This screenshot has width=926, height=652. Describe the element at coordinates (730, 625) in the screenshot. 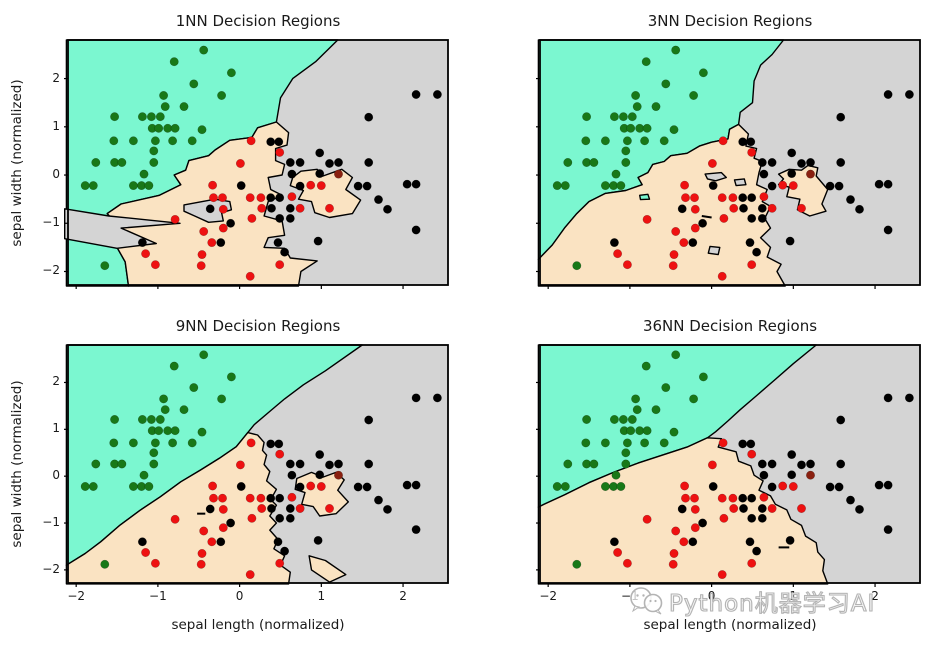

I see `x-axis-label-right: sepal length (normalized)` at that location.